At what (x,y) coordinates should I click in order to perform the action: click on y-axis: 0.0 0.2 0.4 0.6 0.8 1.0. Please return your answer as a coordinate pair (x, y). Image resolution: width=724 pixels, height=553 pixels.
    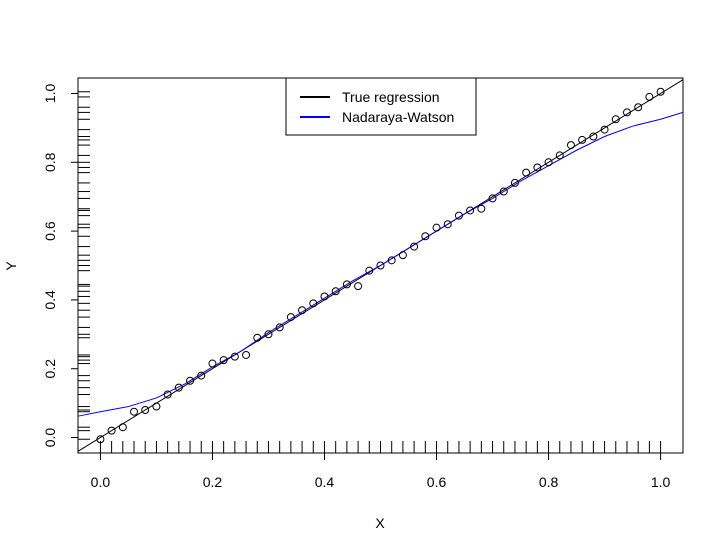
    Looking at the image, I should click on (60, 266).